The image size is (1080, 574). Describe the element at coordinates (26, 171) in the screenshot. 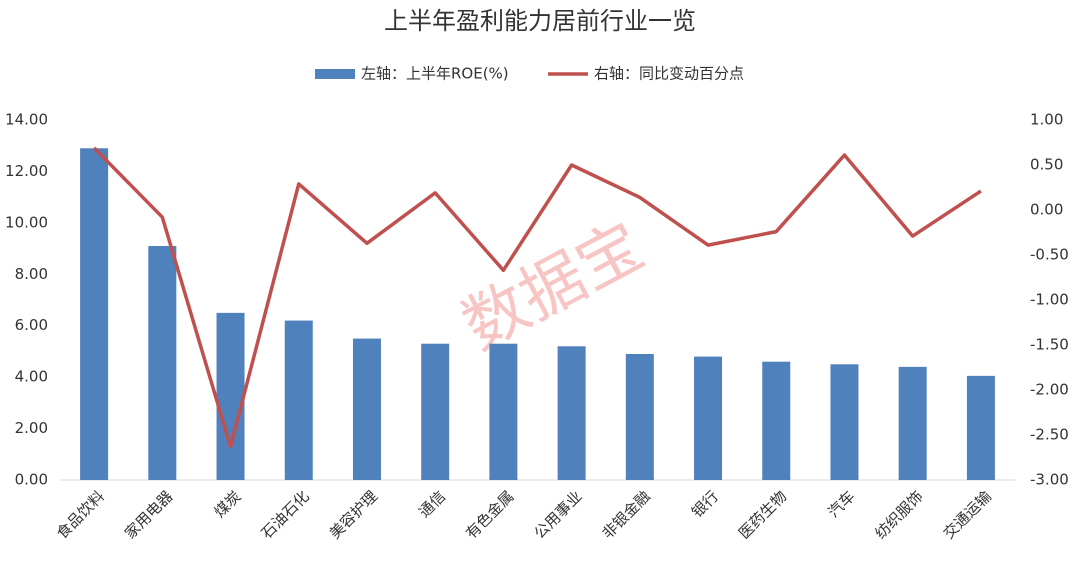

I see `y-tick-label: 12.00` at that location.